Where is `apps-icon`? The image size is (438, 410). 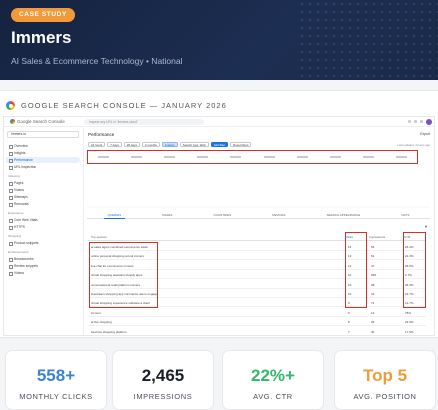
apps-icon is located at coordinates (421, 121).